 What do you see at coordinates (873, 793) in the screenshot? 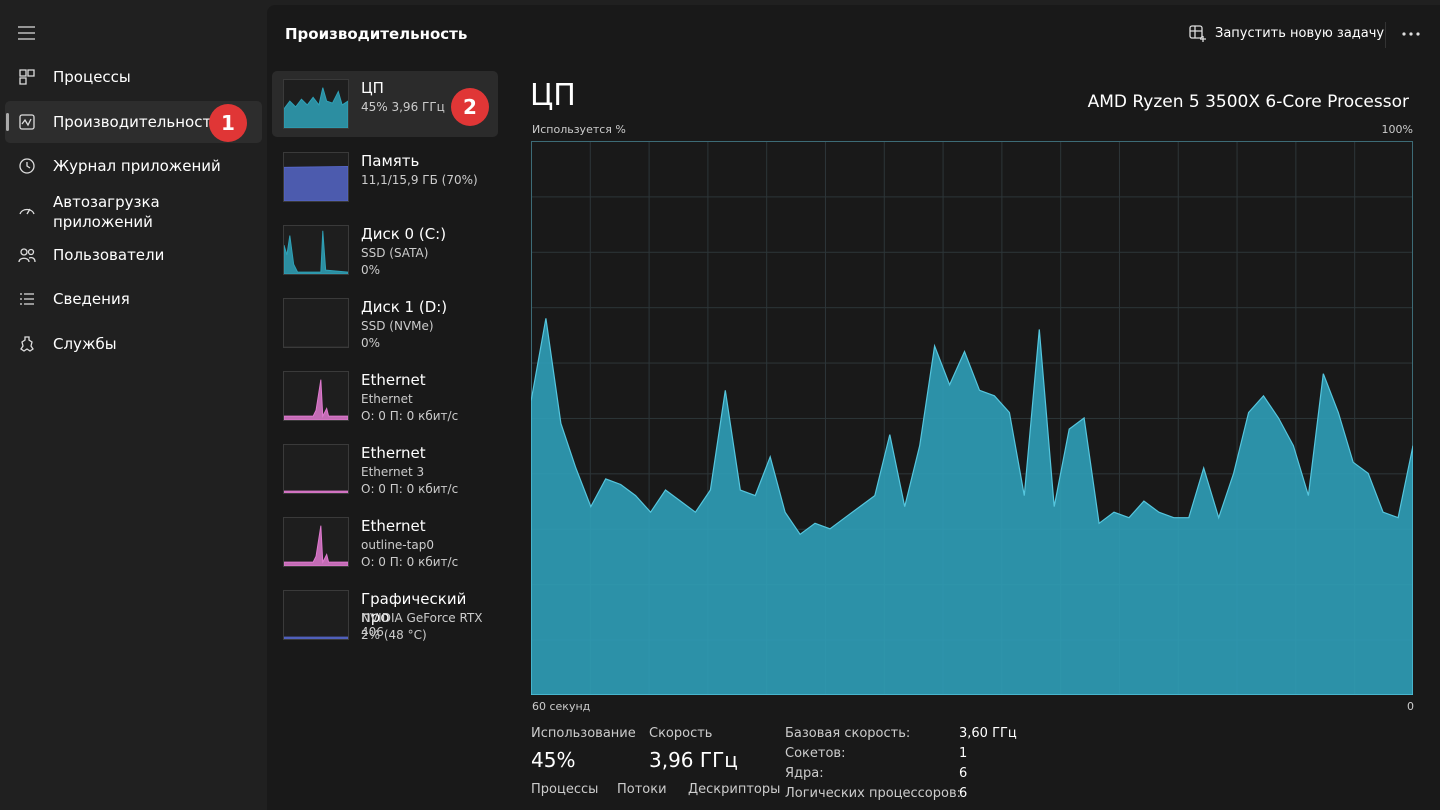
I see `detail-label: Логических процессоров:` at bounding box center [873, 793].